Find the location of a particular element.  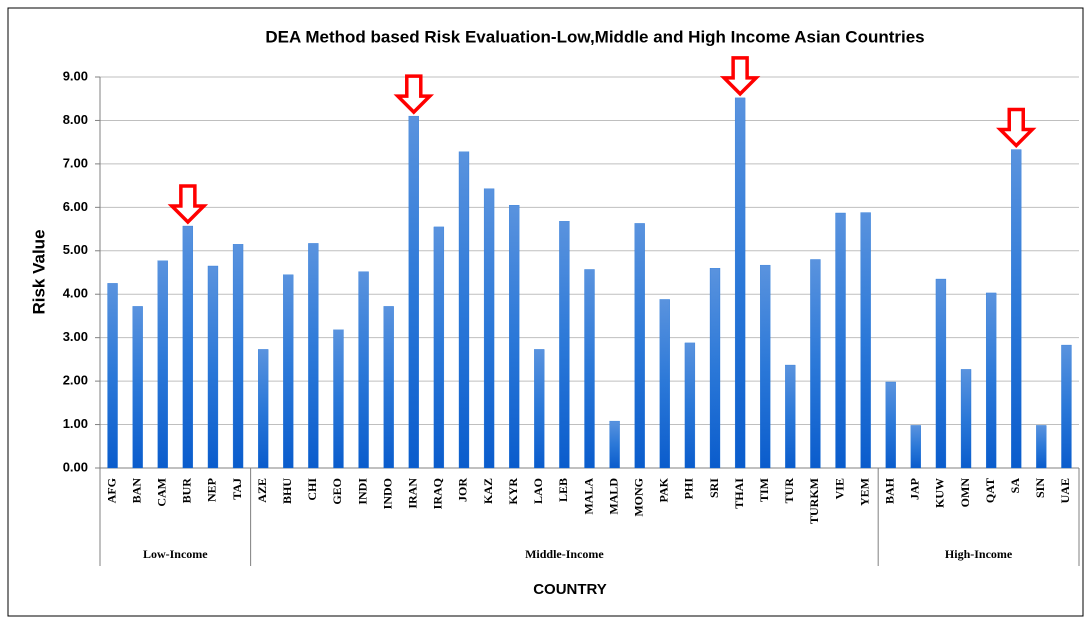

y-axis-label: Risk Value is located at coordinates (38, 271).